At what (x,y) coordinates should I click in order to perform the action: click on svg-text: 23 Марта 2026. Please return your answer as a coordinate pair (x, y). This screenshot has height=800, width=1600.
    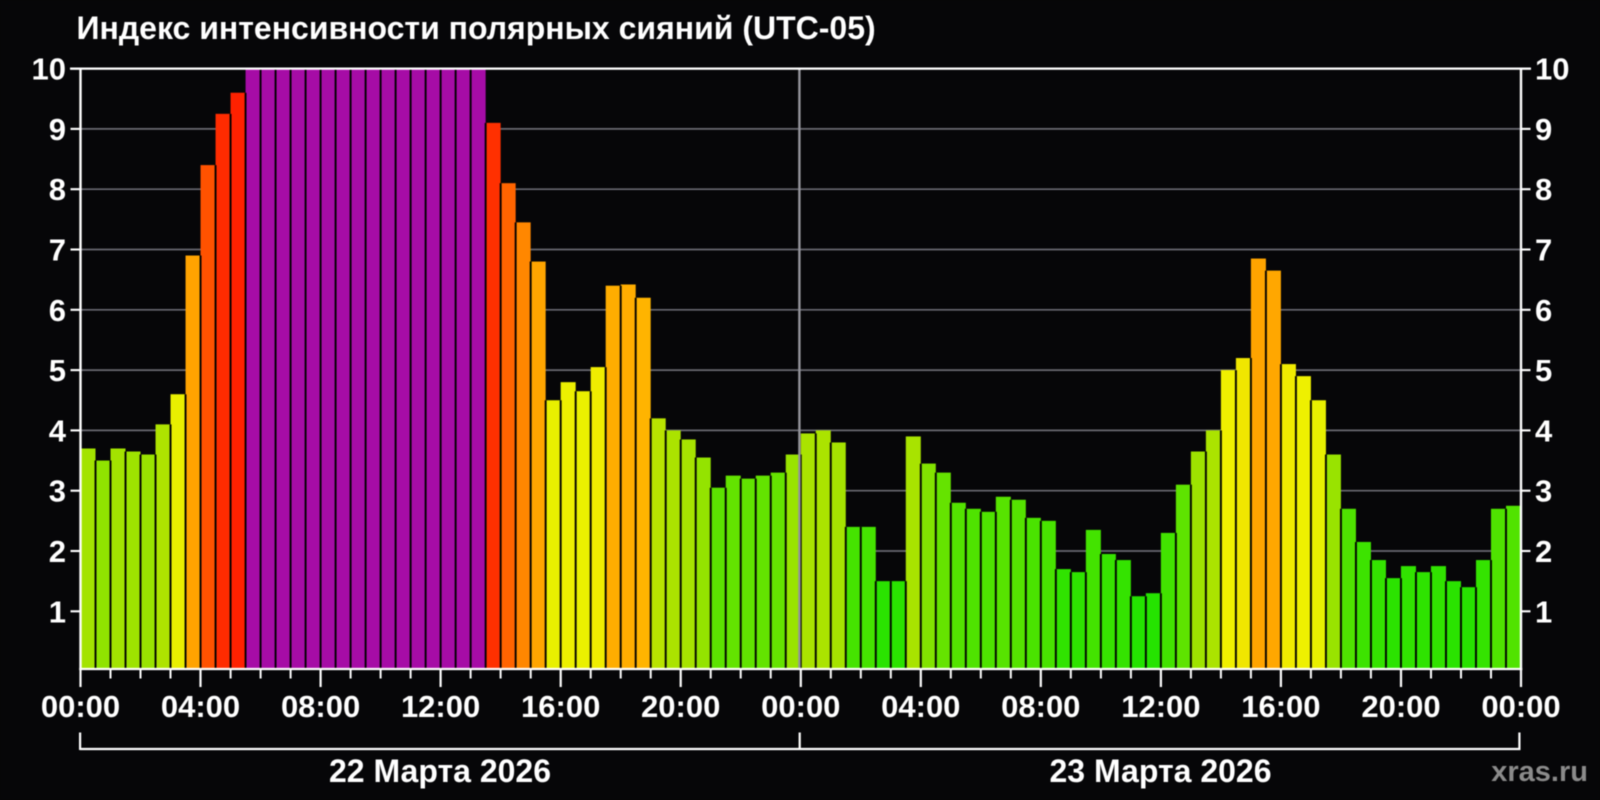
    Looking at the image, I should click on (1161, 771).